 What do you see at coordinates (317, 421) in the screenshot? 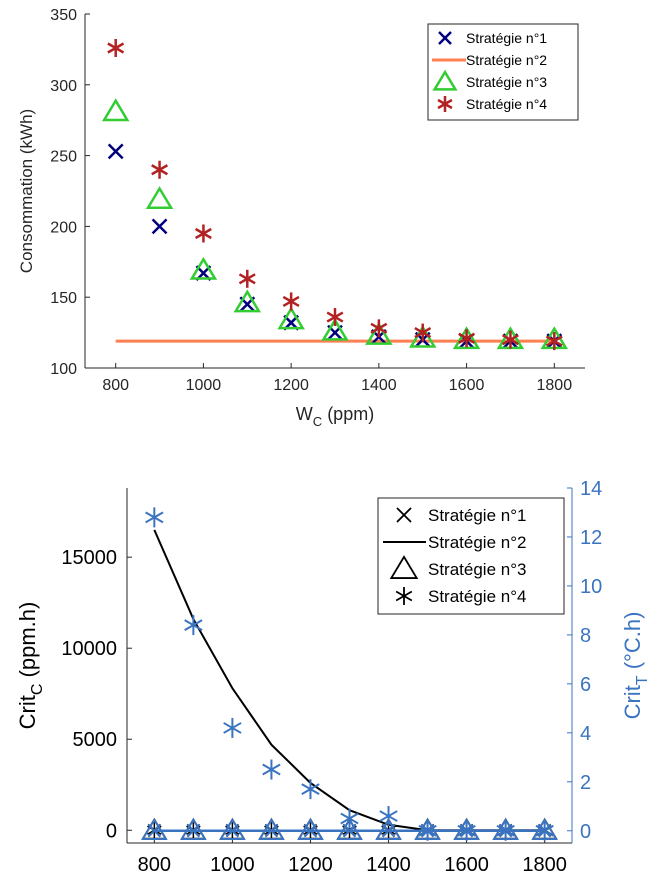
I see `x-axis-label-sub: C` at bounding box center [317, 421].